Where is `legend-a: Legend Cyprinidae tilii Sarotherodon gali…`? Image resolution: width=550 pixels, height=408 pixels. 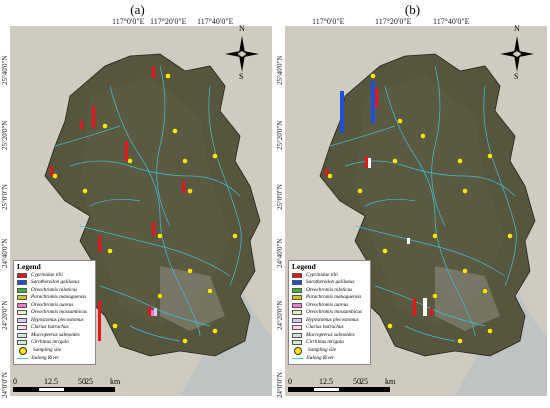 legend-a: Legend Cyprinidae tilii Sarotherodon gali… is located at coordinates (54, 312).